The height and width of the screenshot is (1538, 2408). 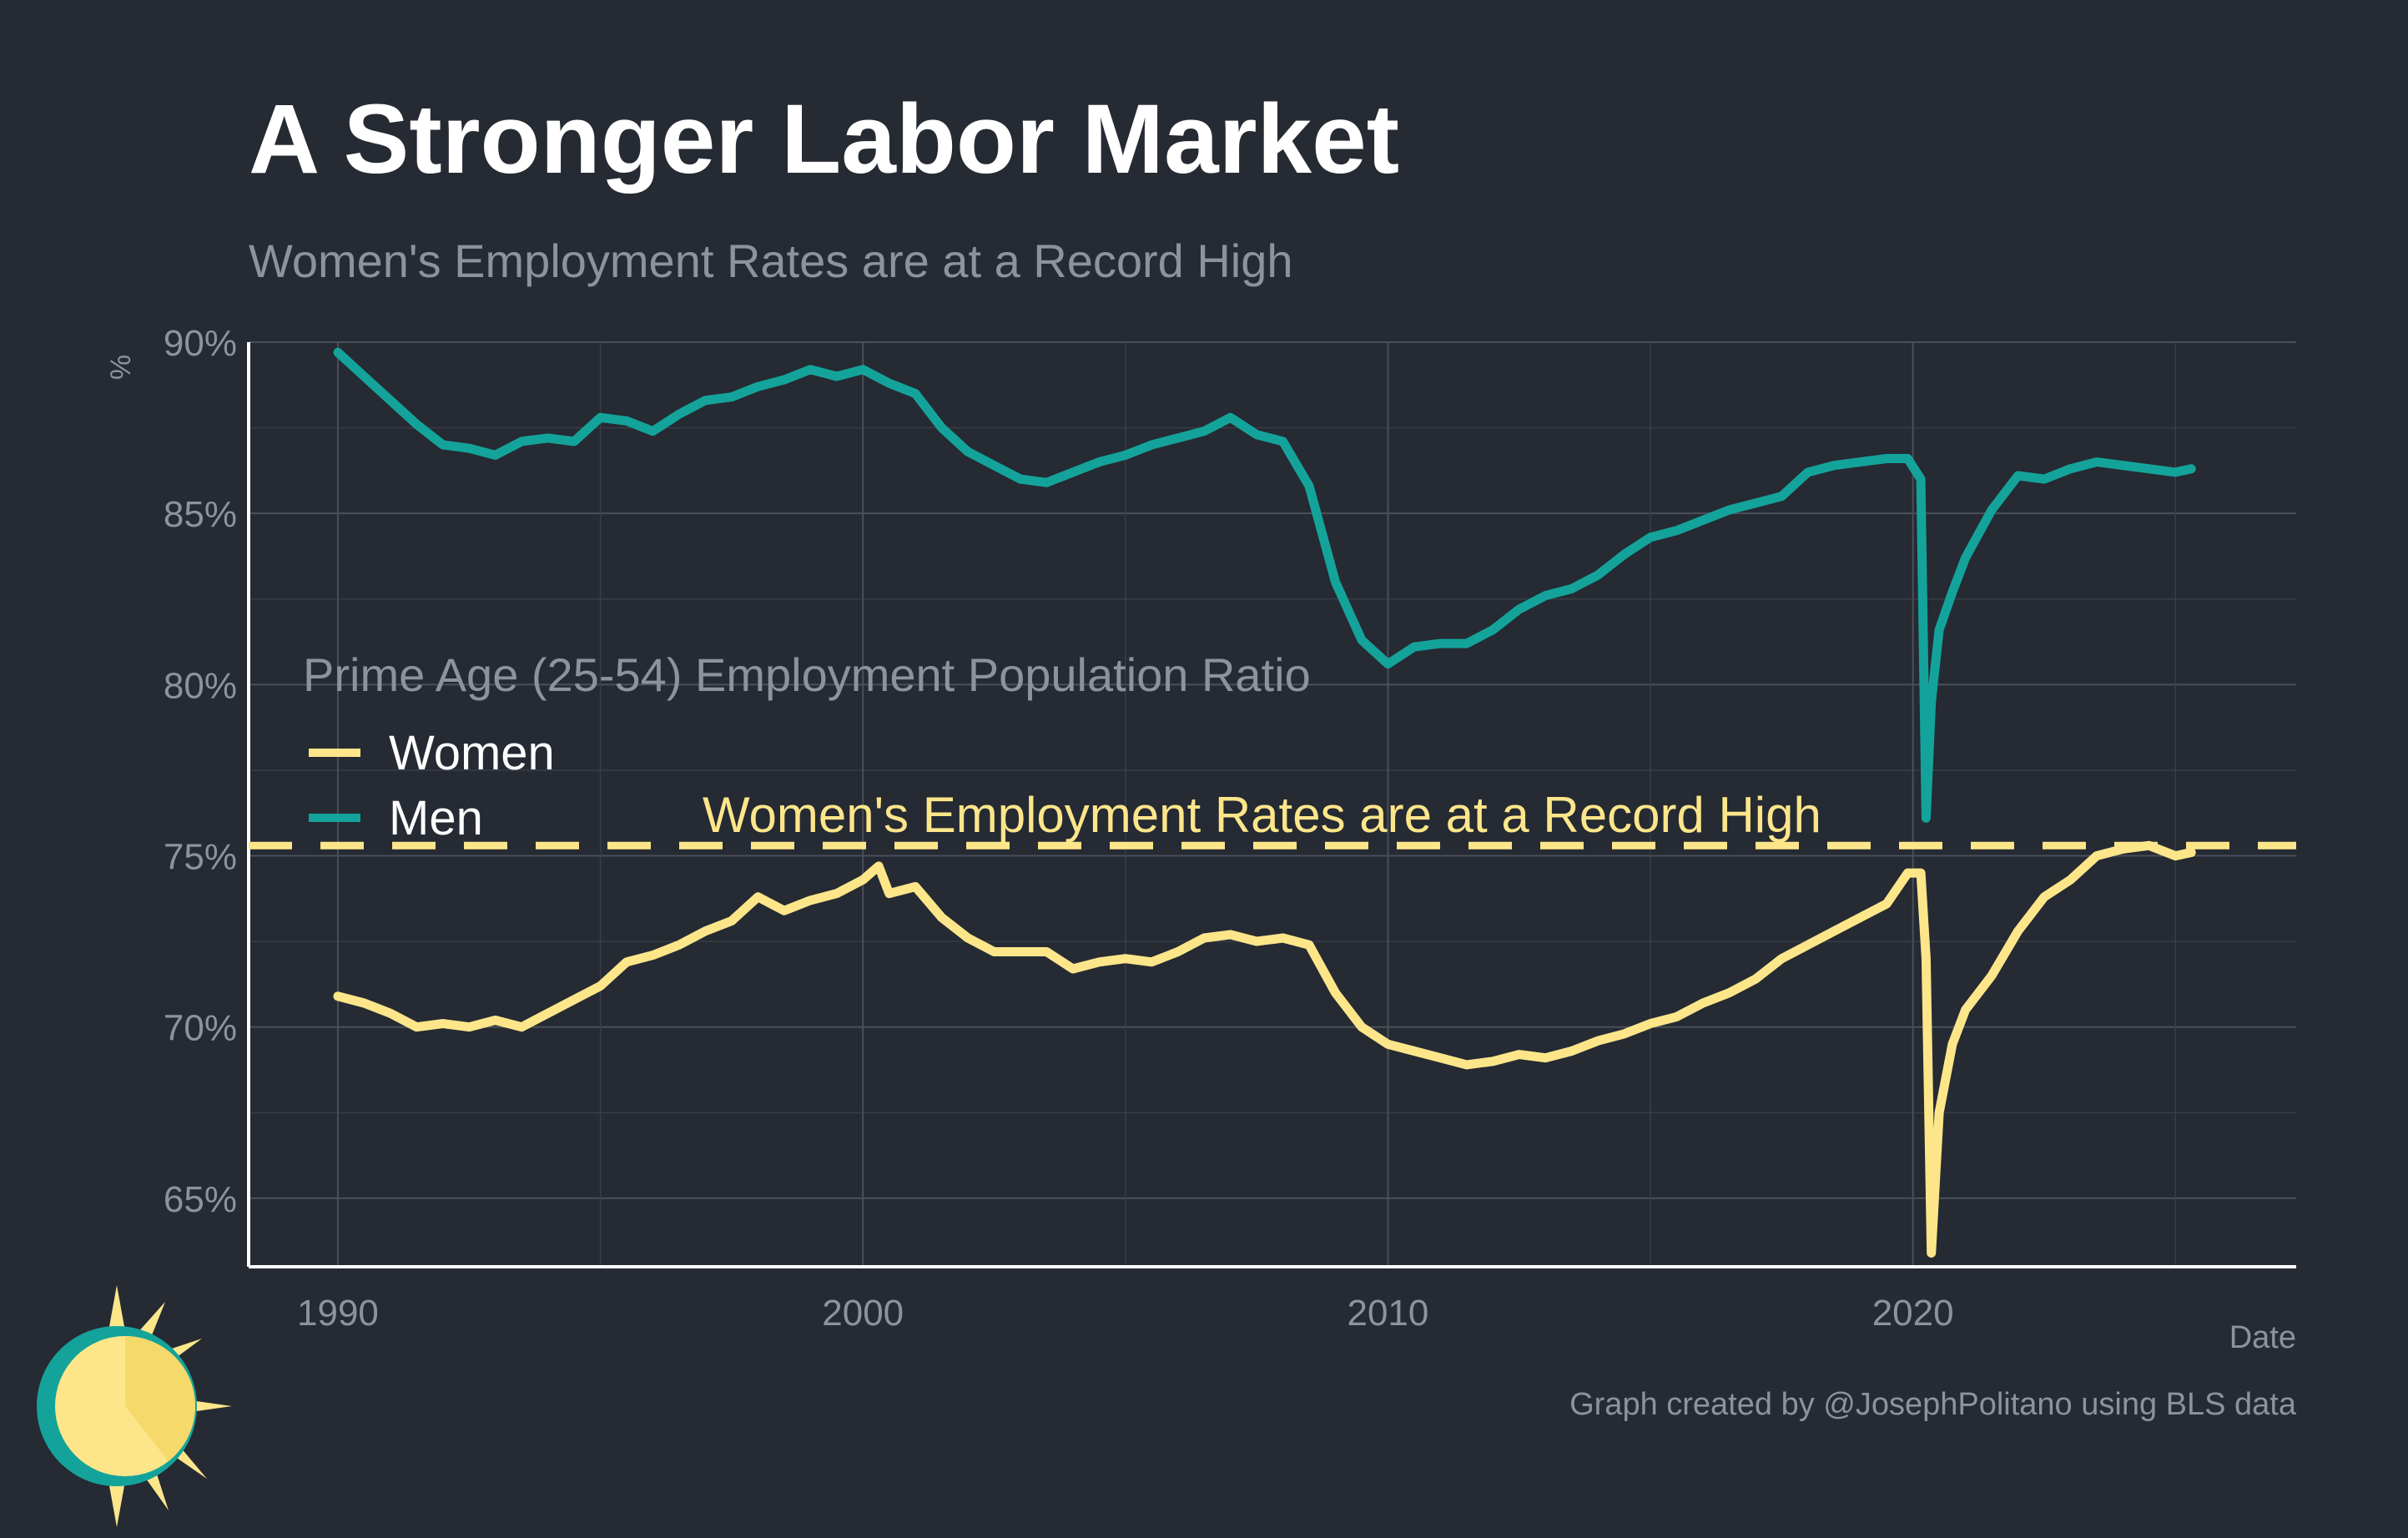 I want to click on y-tick-label: 85%, so click(x=200, y=514).